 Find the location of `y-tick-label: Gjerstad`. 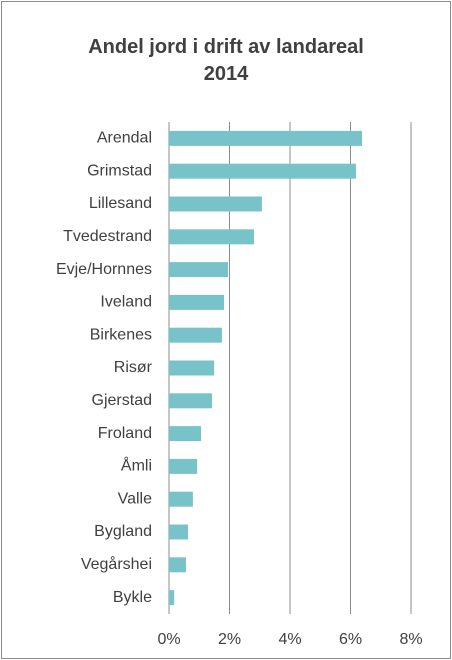

y-tick-label: Gjerstad is located at coordinates (122, 400).